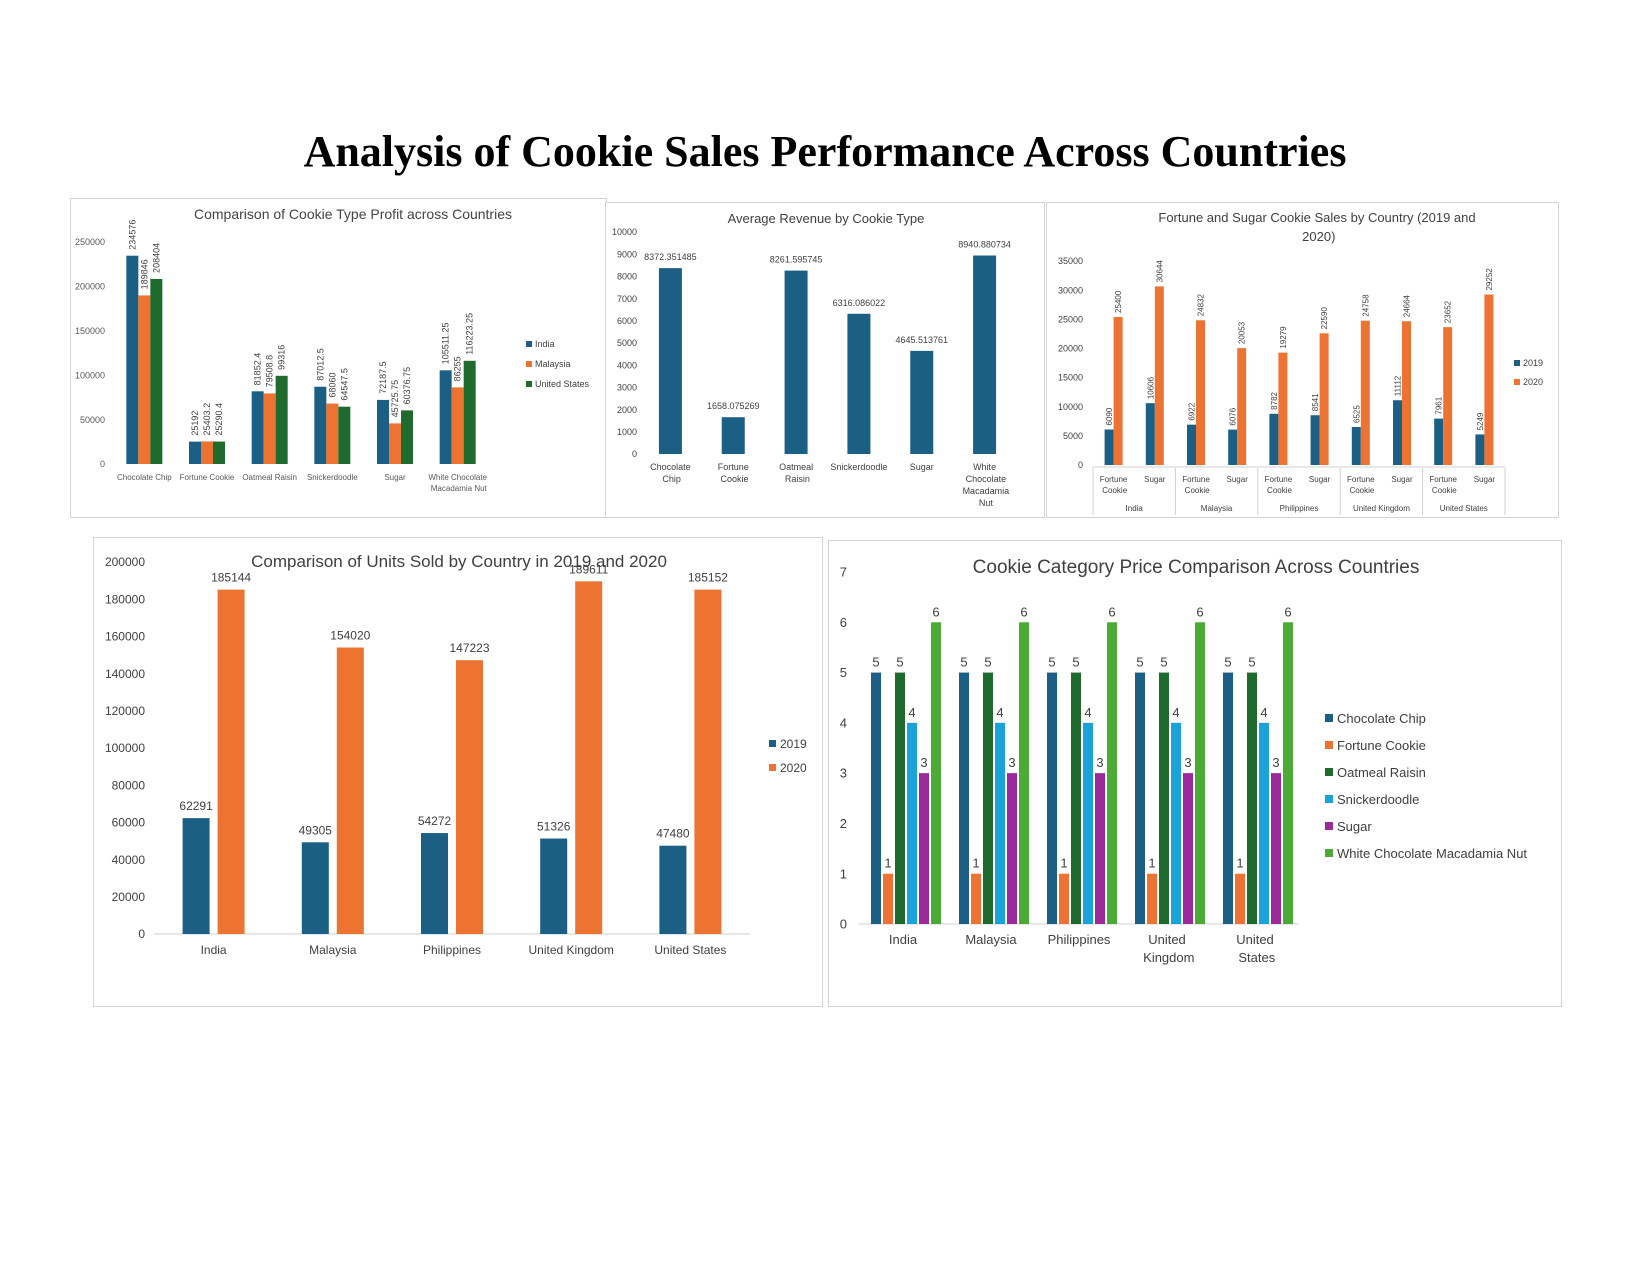  I want to click on legend-label: 2019, so click(793, 744).